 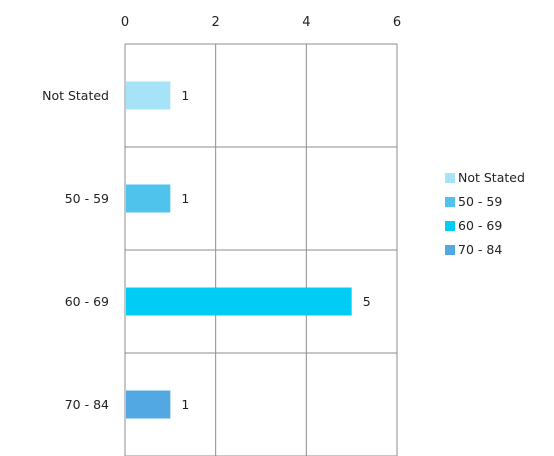 I want to click on category-label: Not Stated, so click(x=75, y=95).